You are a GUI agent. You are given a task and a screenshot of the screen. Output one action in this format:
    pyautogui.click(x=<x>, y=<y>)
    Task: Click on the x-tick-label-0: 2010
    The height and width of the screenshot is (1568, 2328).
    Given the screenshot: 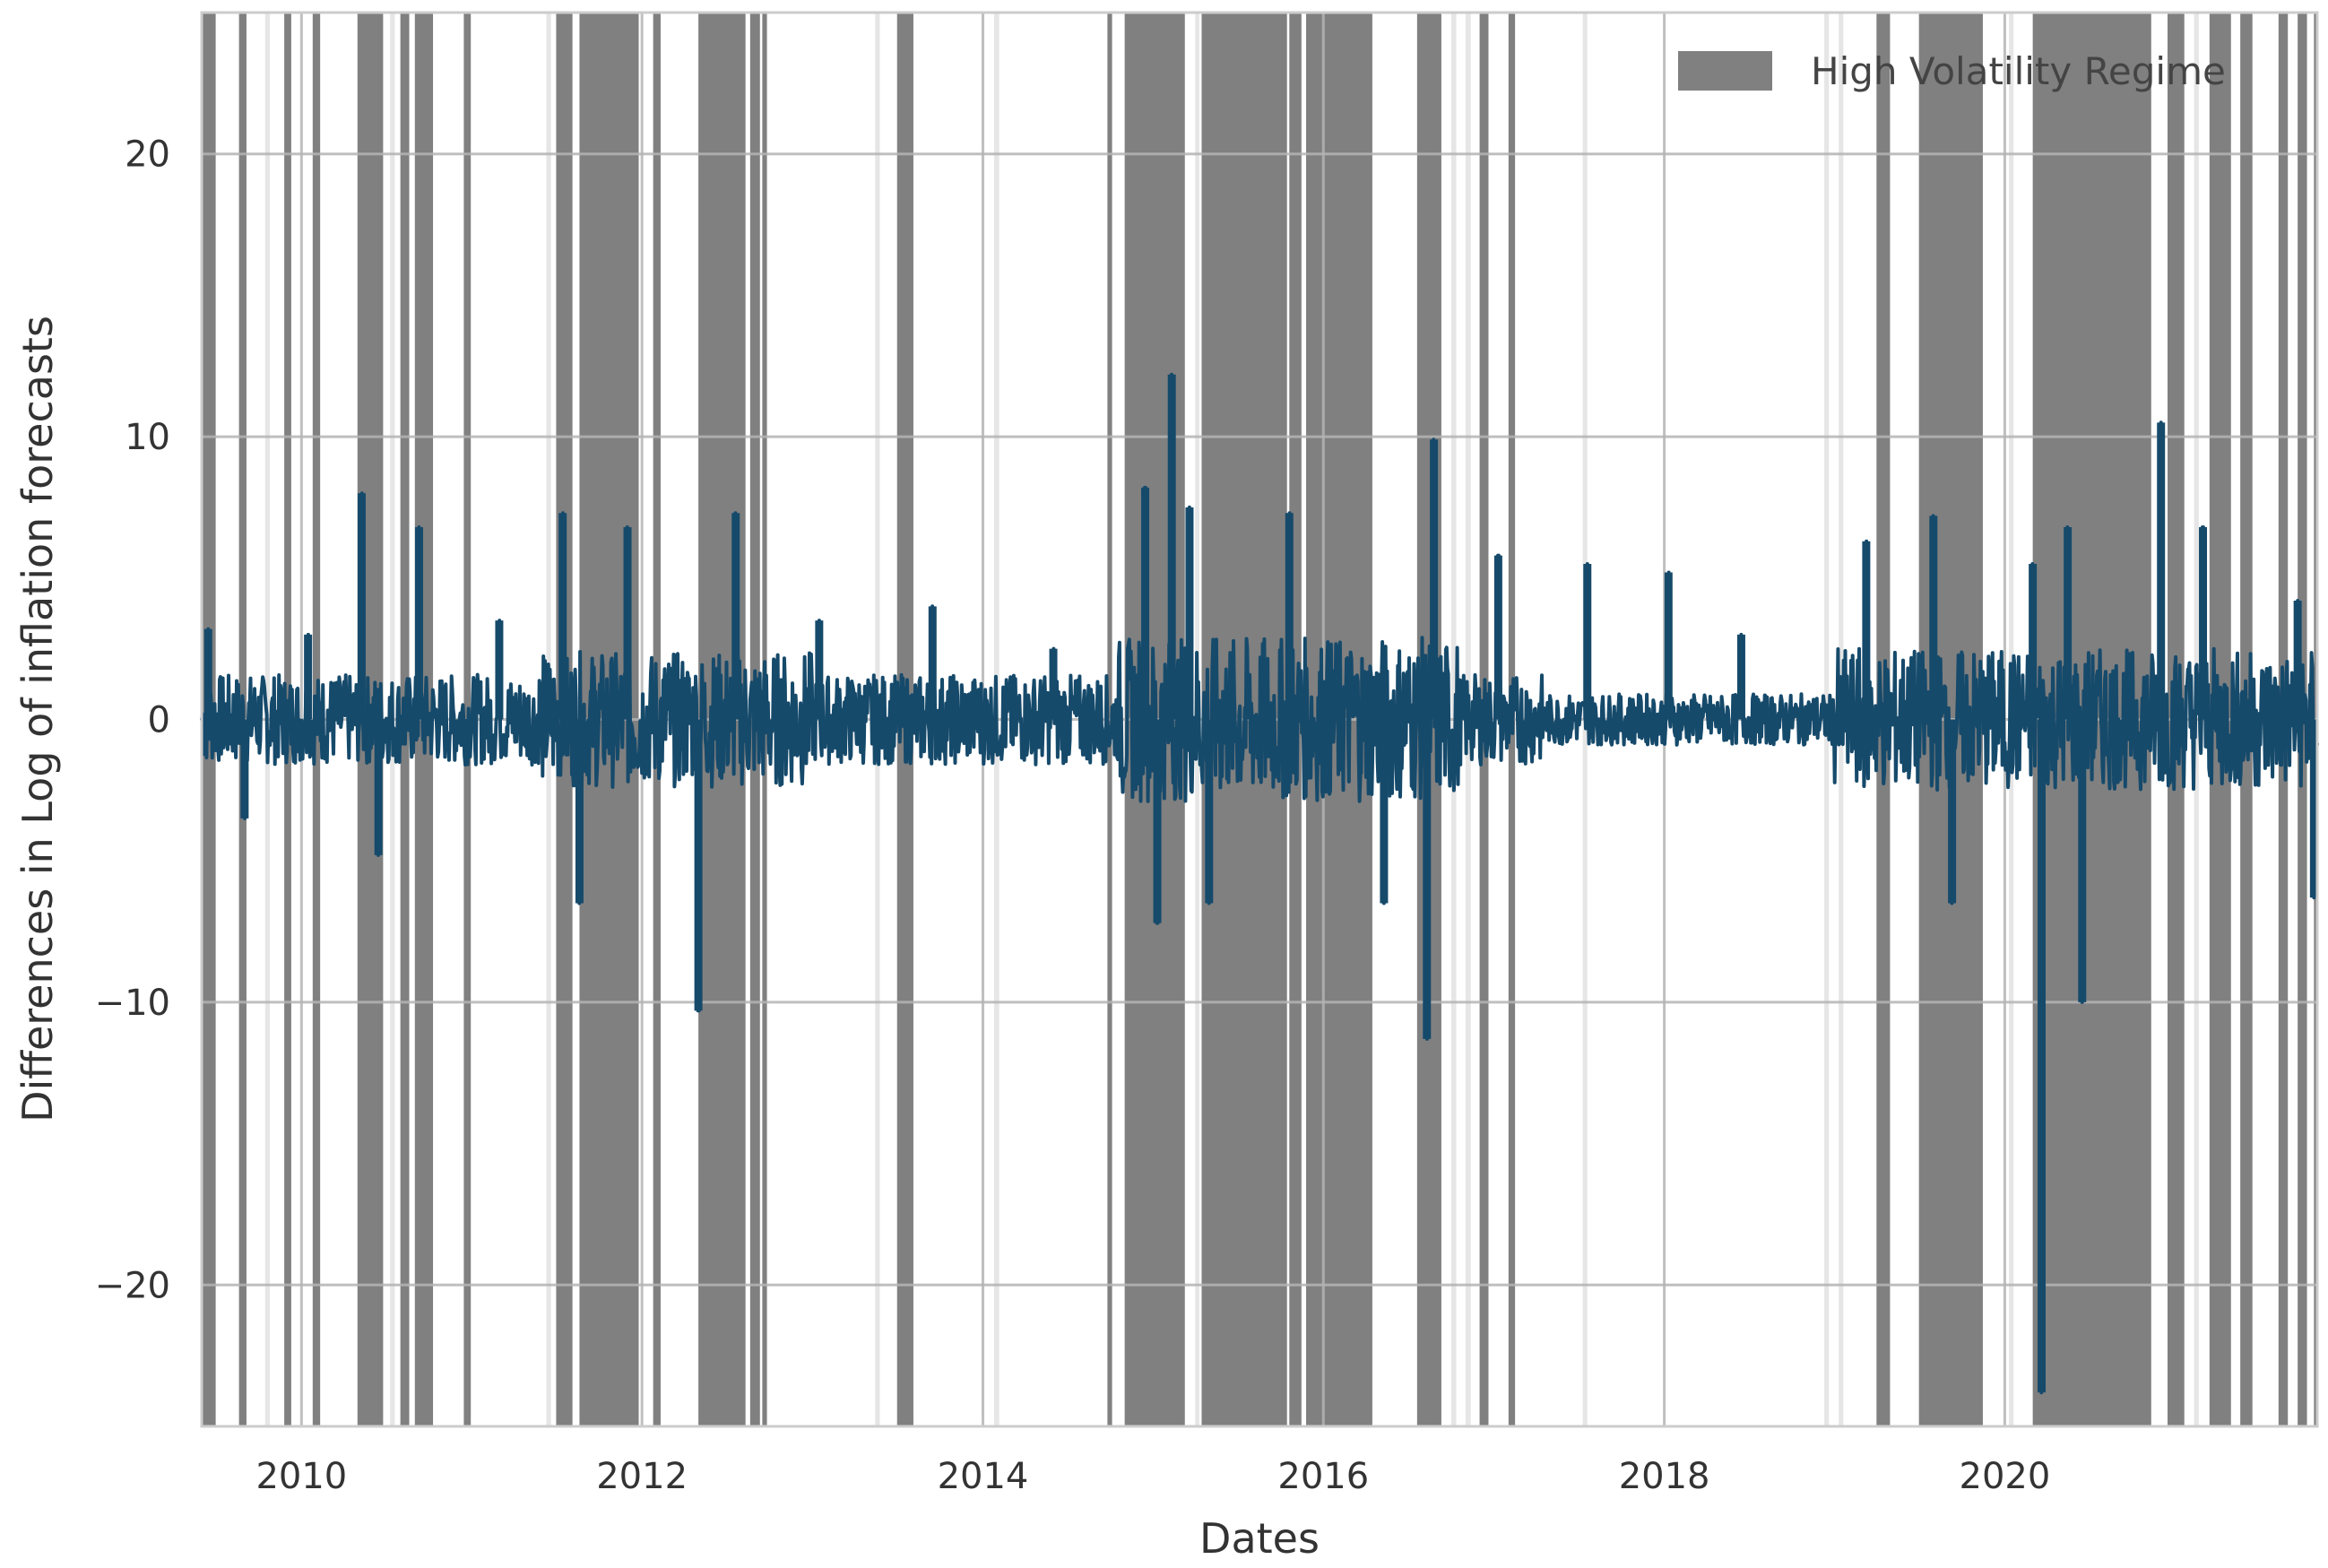 What is the action you would take?
    pyautogui.click(x=301, y=1476)
    